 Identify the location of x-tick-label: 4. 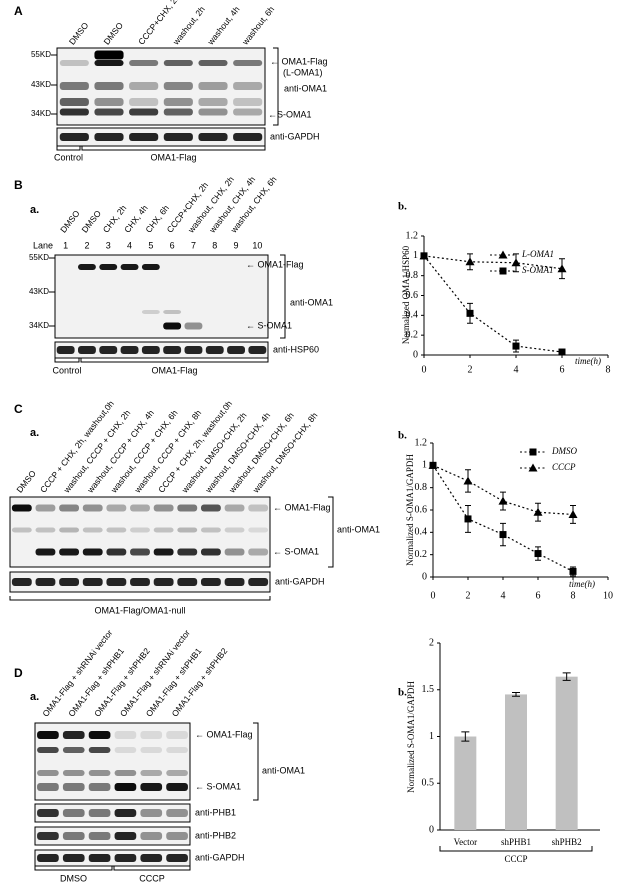
(503, 595).